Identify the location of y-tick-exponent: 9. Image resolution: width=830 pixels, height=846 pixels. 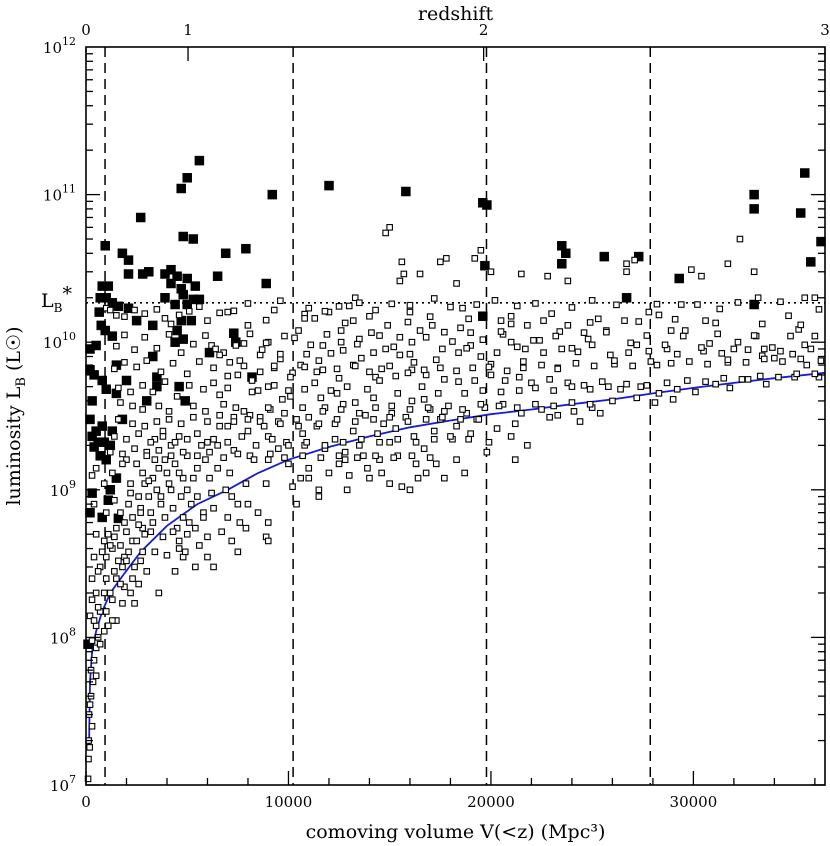
(72, 484).